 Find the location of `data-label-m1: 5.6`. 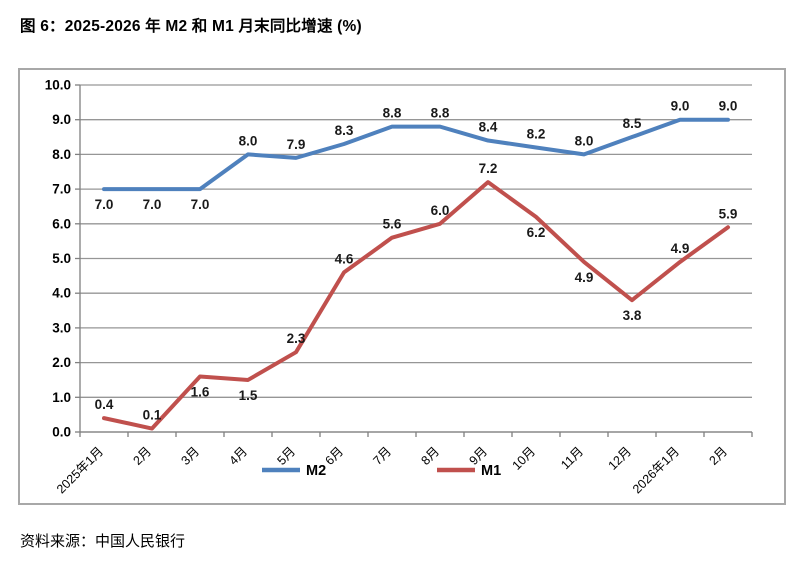

data-label-m1: 5.6 is located at coordinates (392, 224).